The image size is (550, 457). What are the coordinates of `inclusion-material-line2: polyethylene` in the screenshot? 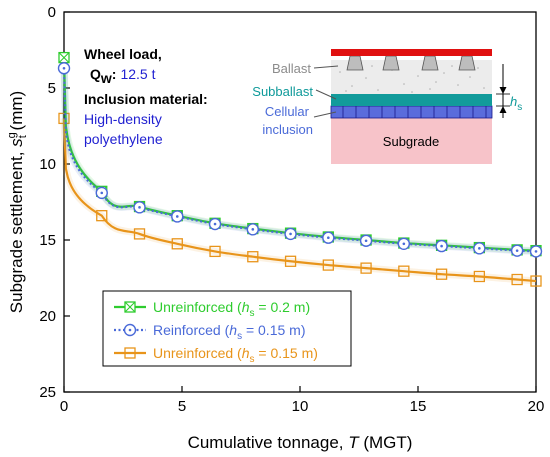 It's located at (123, 139).